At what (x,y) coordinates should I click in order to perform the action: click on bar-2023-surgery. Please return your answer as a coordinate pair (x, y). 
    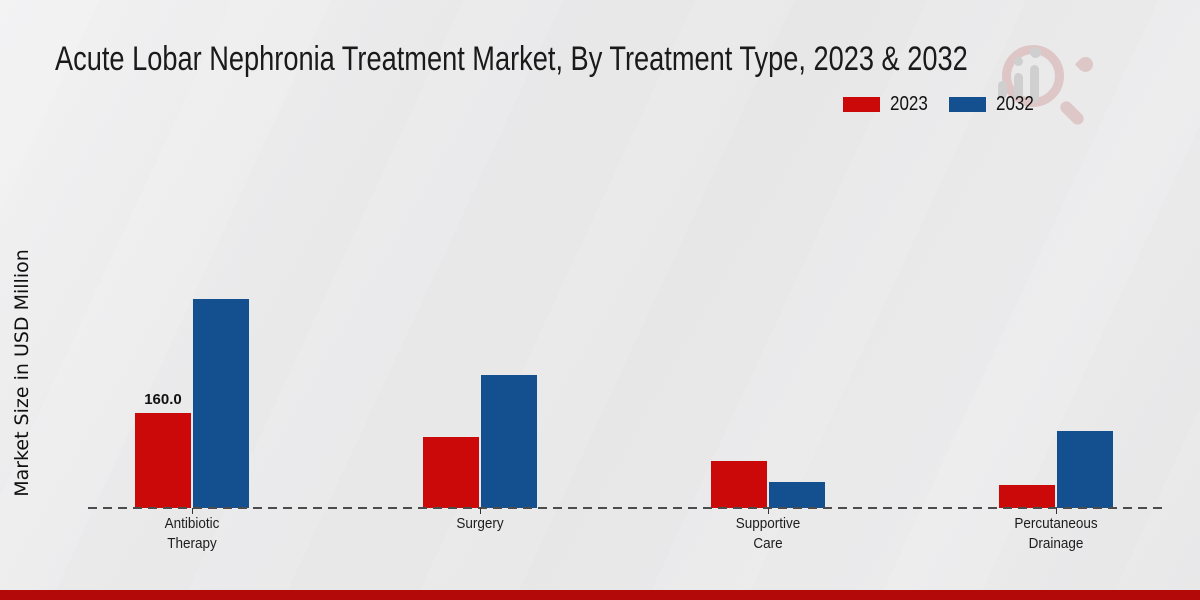
    Looking at the image, I should click on (451, 472).